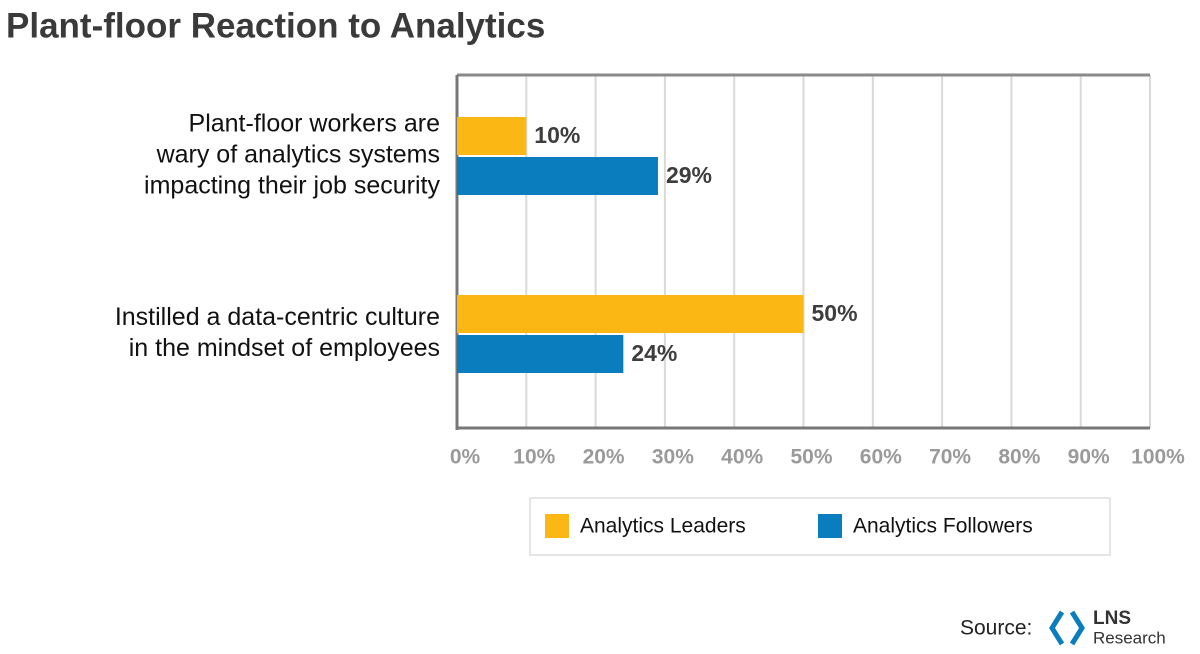 The image size is (1200, 654). I want to click on logo-subtext: Research, so click(1129, 637).